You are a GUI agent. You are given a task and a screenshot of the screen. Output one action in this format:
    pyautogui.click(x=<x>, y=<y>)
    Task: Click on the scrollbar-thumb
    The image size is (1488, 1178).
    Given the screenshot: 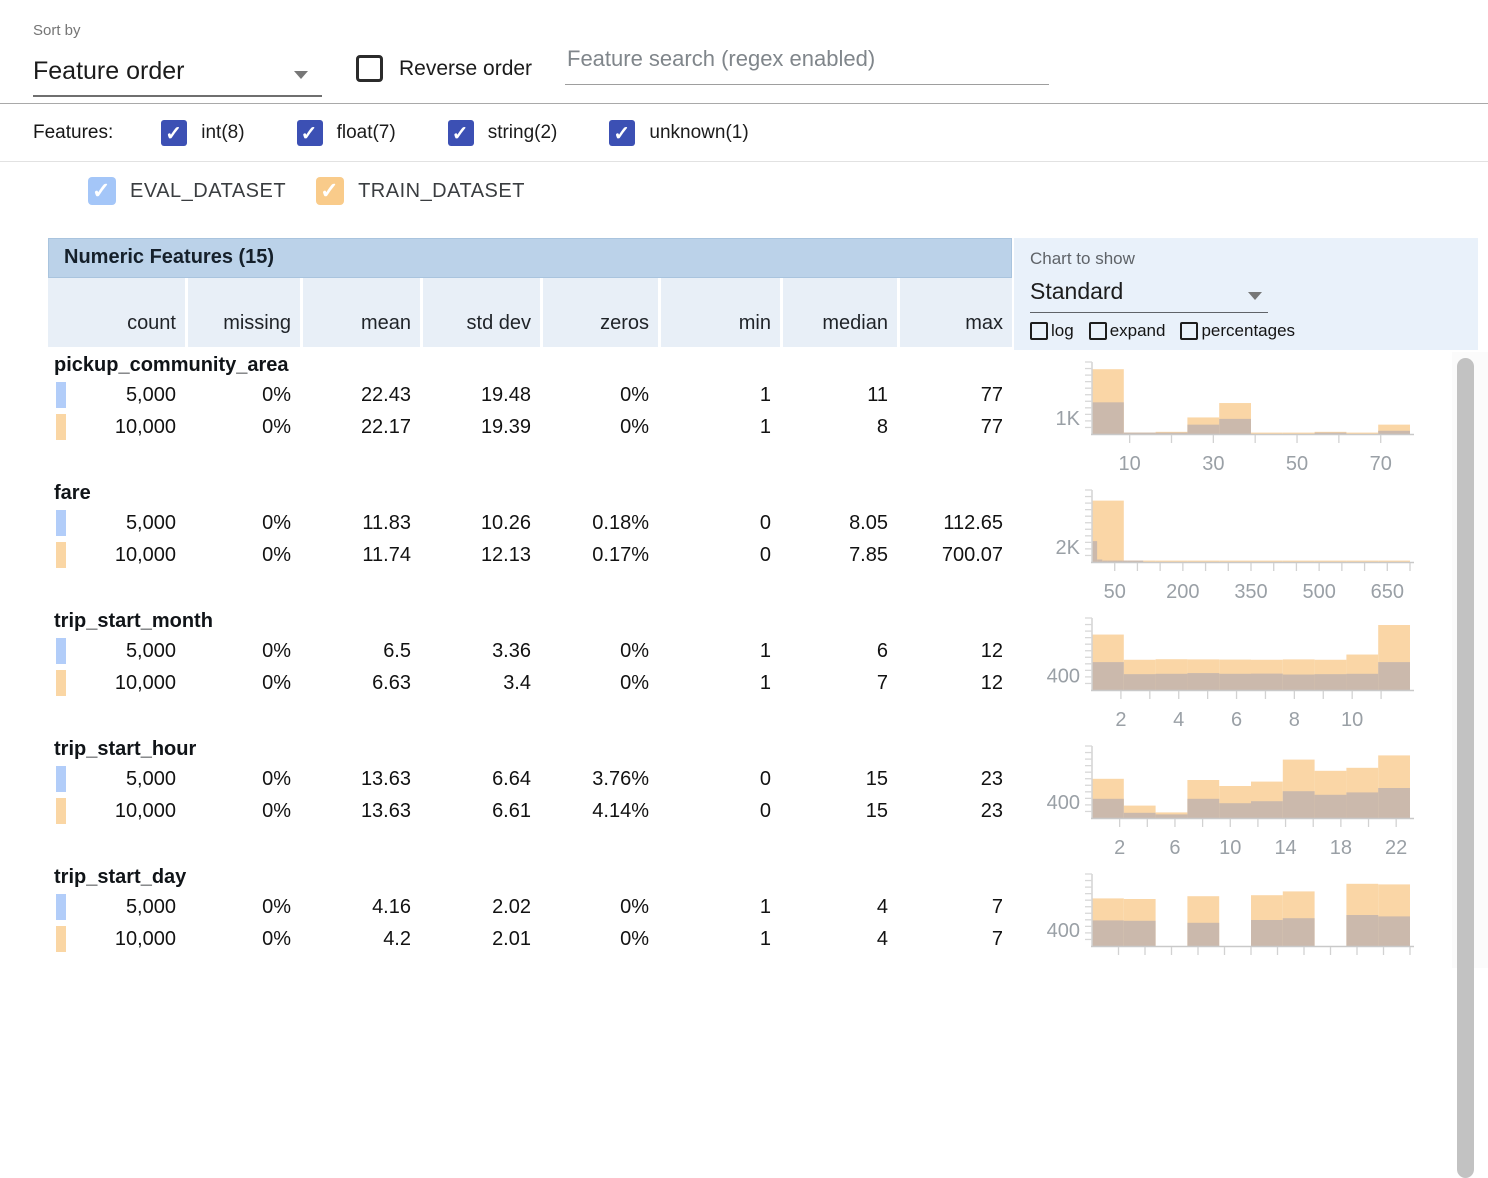 What is the action you would take?
    pyautogui.click(x=1465, y=768)
    